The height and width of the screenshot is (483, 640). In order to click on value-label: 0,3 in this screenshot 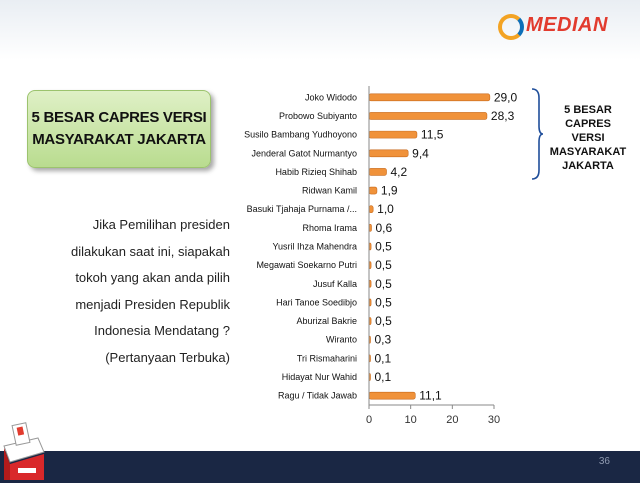, I will do `click(383, 340)`.